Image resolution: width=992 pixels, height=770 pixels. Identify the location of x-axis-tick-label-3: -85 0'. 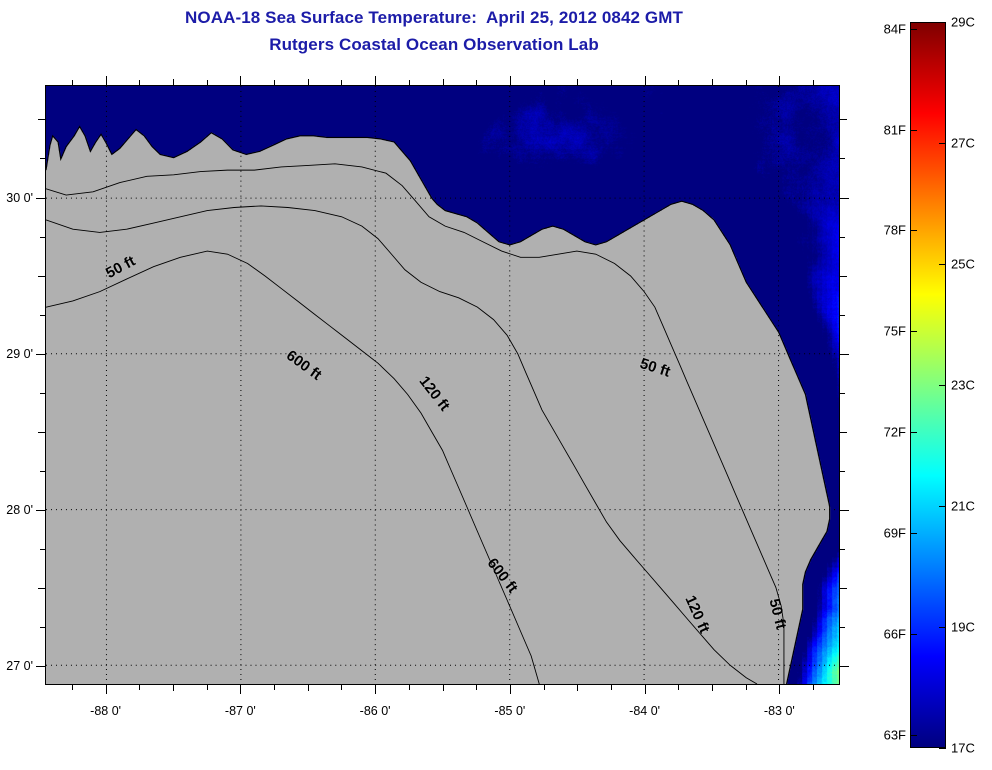
(510, 711).